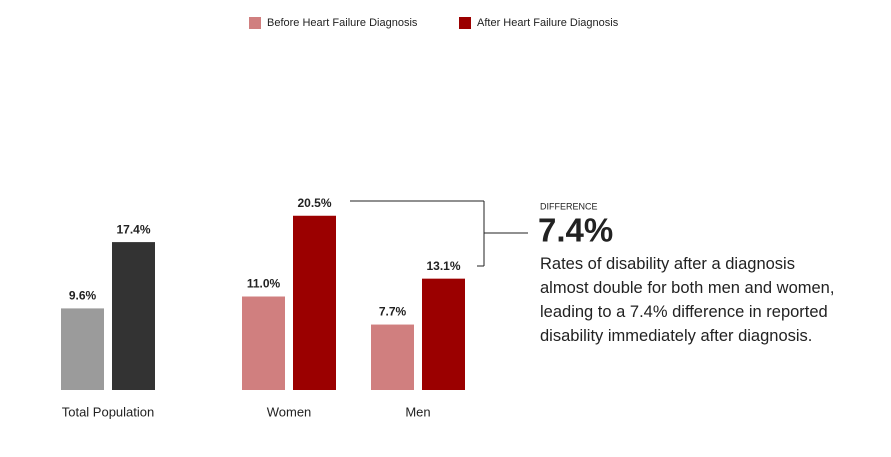 This screenshot has width=891, height=457. I want to click on value-label: 13.1%, so click(443, 266).